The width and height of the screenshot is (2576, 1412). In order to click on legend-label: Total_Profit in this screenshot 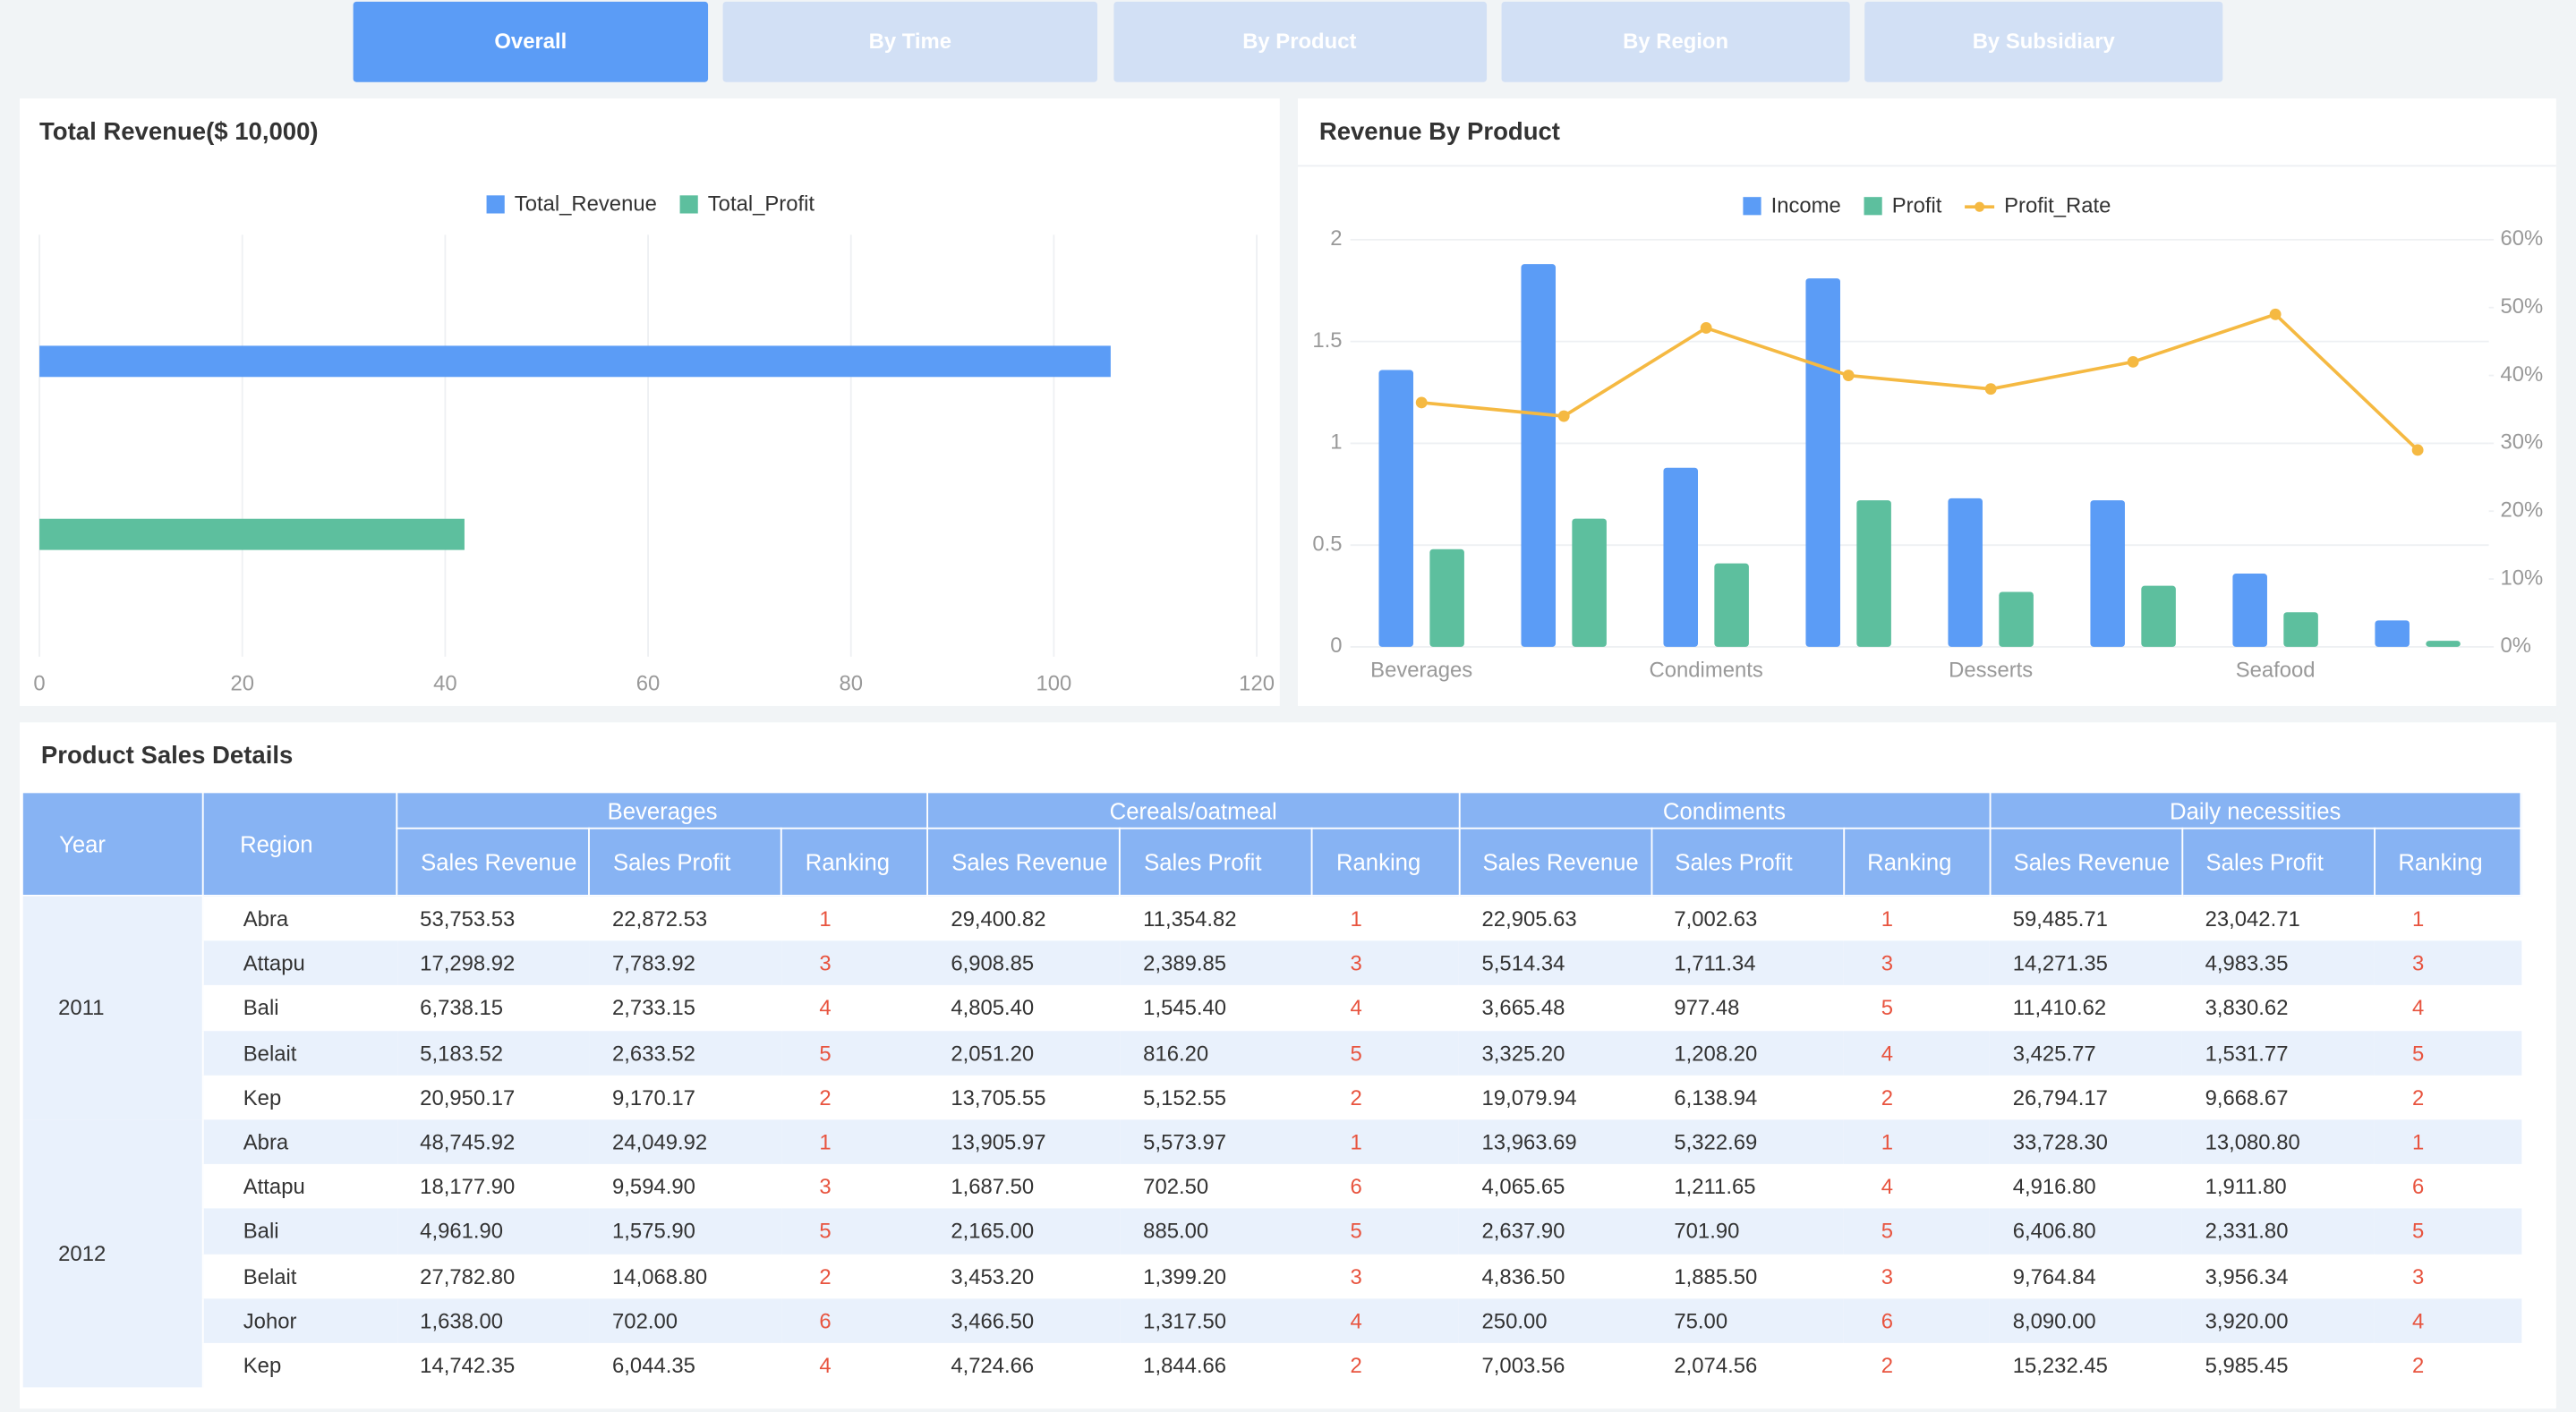, I will do `click(761, 205)`.